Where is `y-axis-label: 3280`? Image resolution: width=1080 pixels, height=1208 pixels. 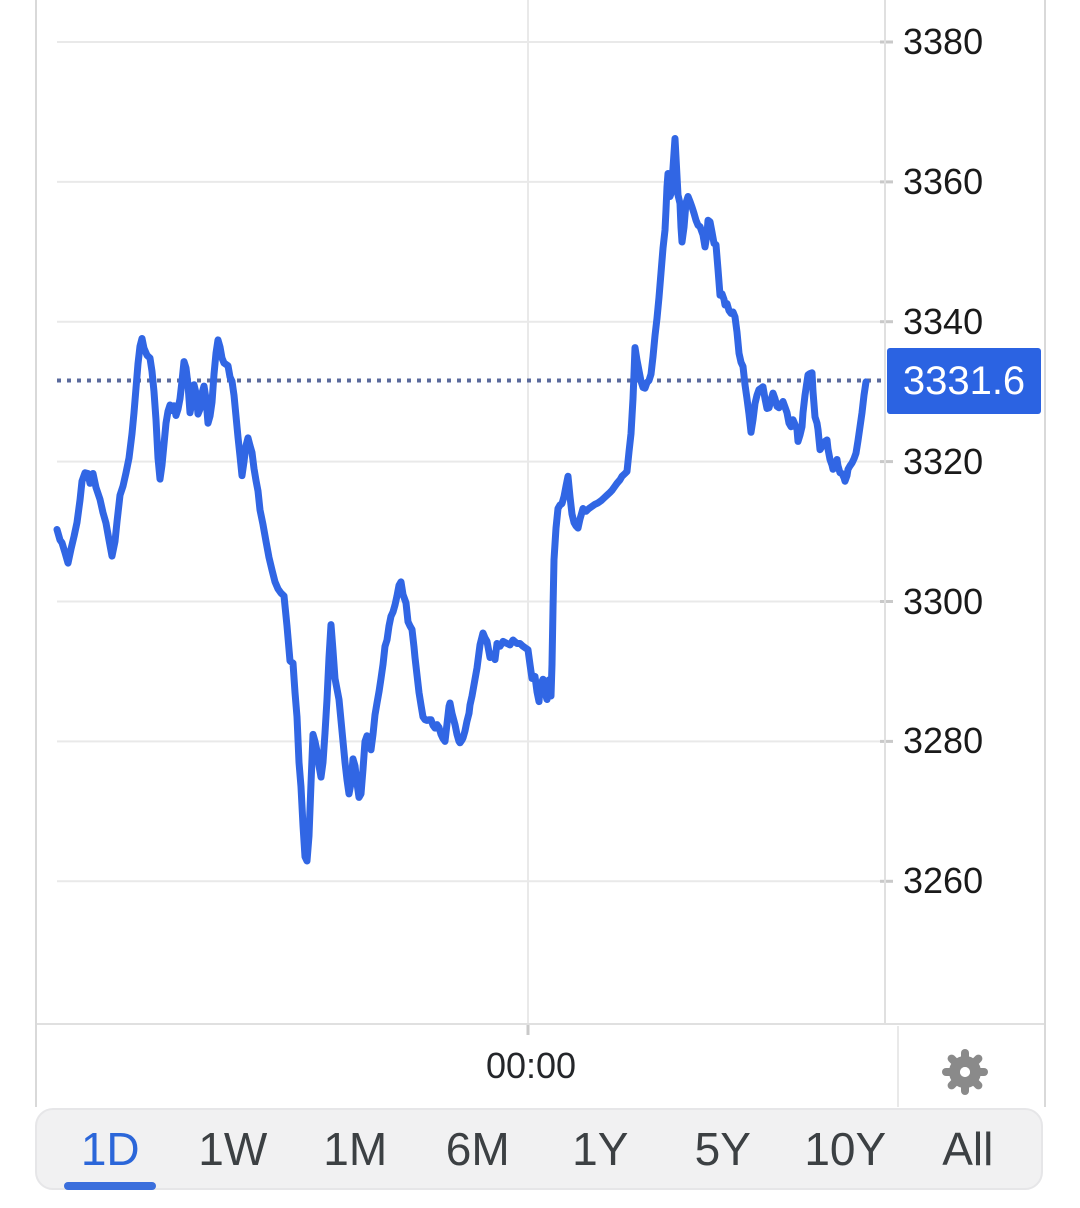
y-axis-label: 3280 is located at coordinates (943, 741).